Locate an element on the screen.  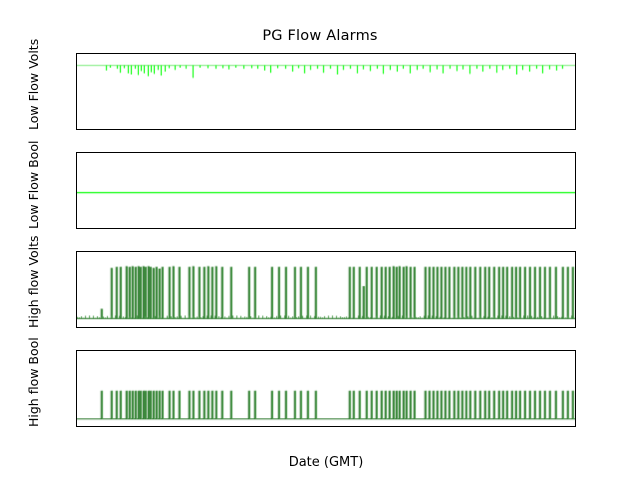
plot-canvas-high-flow-volts is located at coordinates (326, 289).